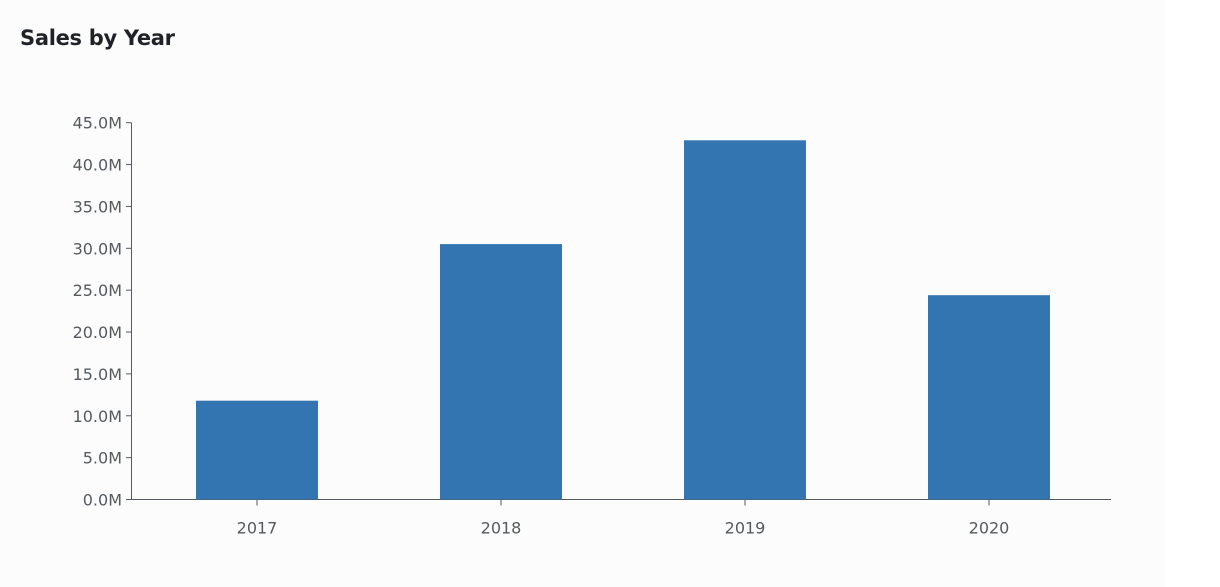 This screenshot has width=1220, height=587. Describe the element at coordinates (989, 528) in the screenshot. I see `x-tick-label: 2020` at that location.